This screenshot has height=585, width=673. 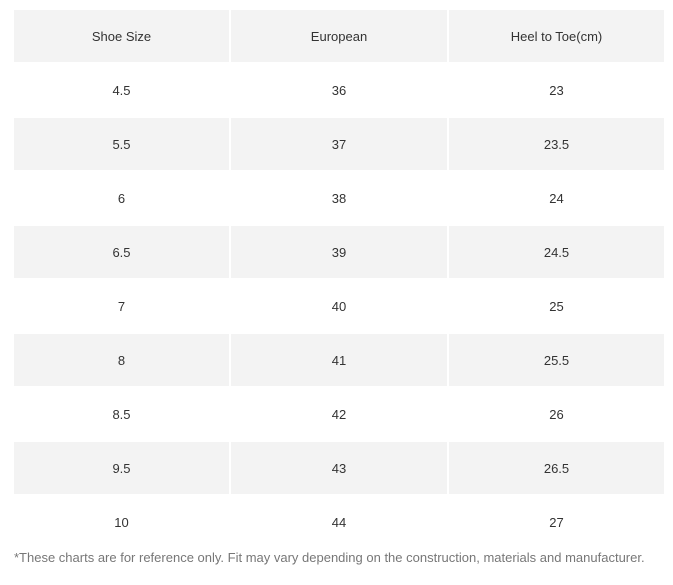 I want to click on cell-shoe-size: 10, so click(x=121, y=522).